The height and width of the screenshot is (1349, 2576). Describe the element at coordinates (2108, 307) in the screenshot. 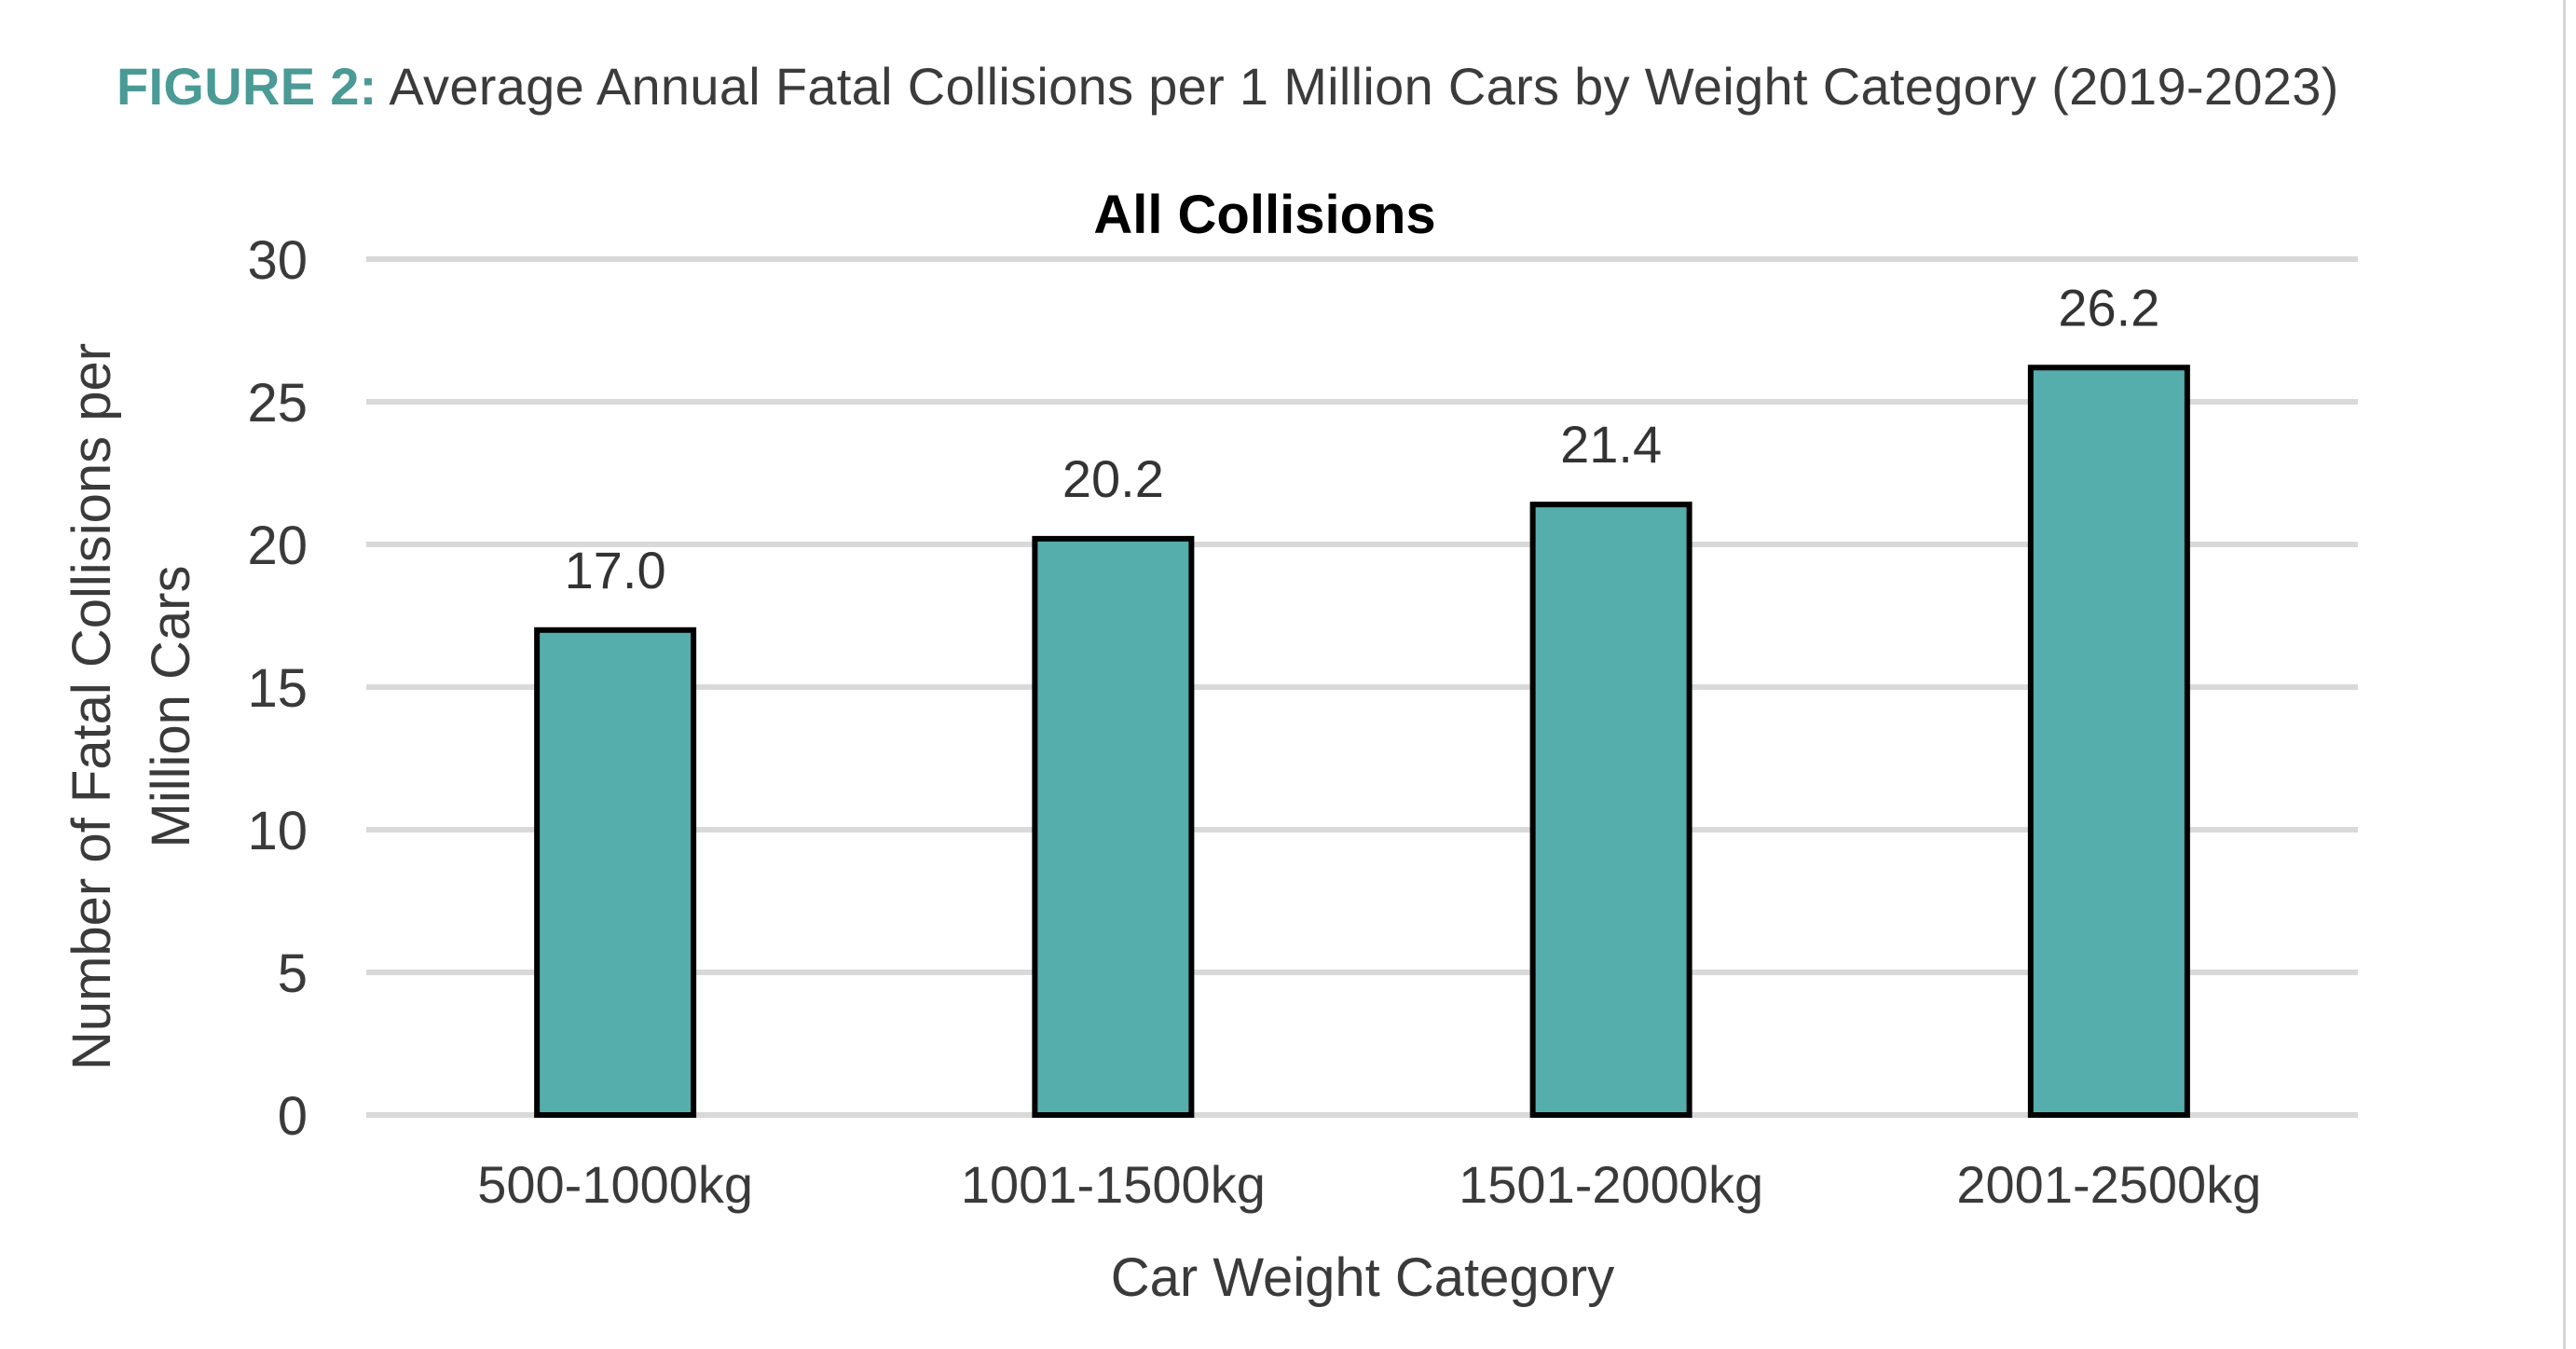

I see `data-label: 26.2` at that location.